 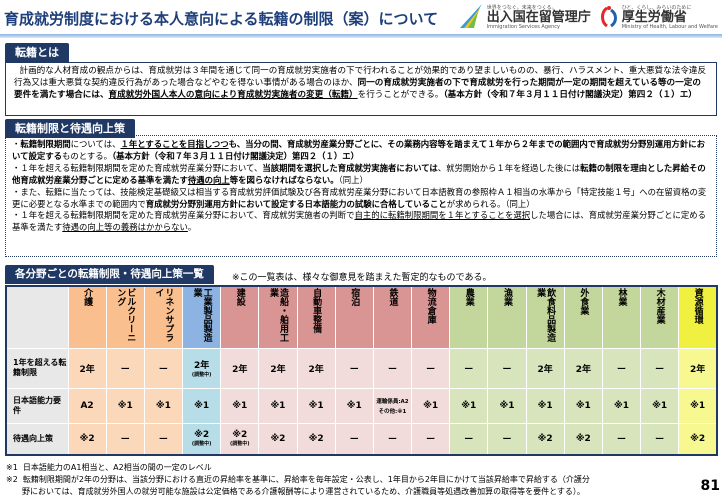 What do you see at coordinates (545, 314) in the screenshot?
I see `column-header-label: 飲食料品製造業` at bounding box center [545, 314].